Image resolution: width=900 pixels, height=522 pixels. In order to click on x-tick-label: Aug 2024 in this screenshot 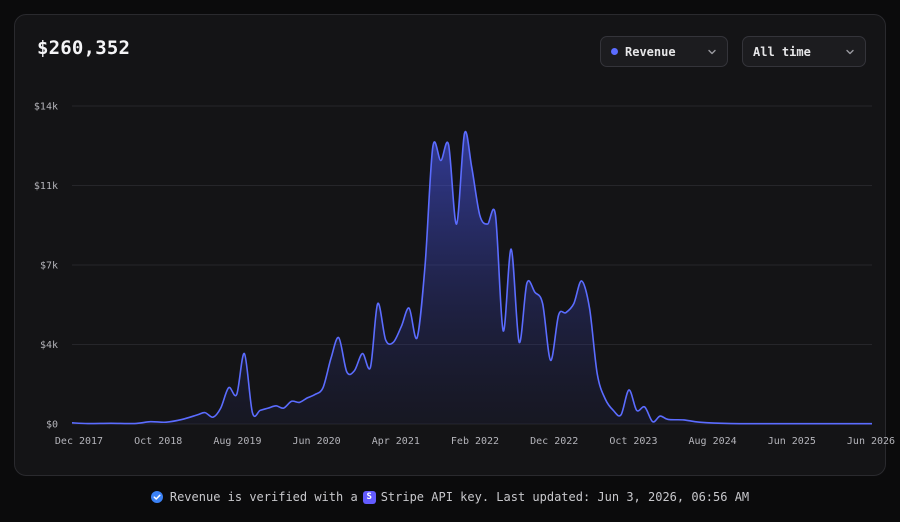, I will do `click(713, 441)`.